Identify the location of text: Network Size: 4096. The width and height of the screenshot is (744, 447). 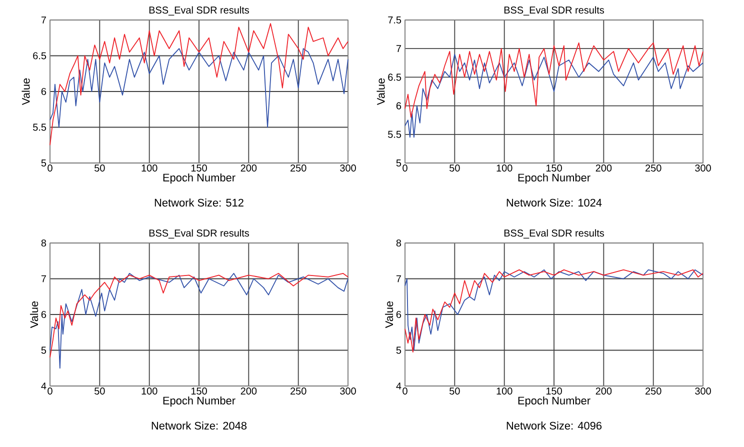
(554, 426).